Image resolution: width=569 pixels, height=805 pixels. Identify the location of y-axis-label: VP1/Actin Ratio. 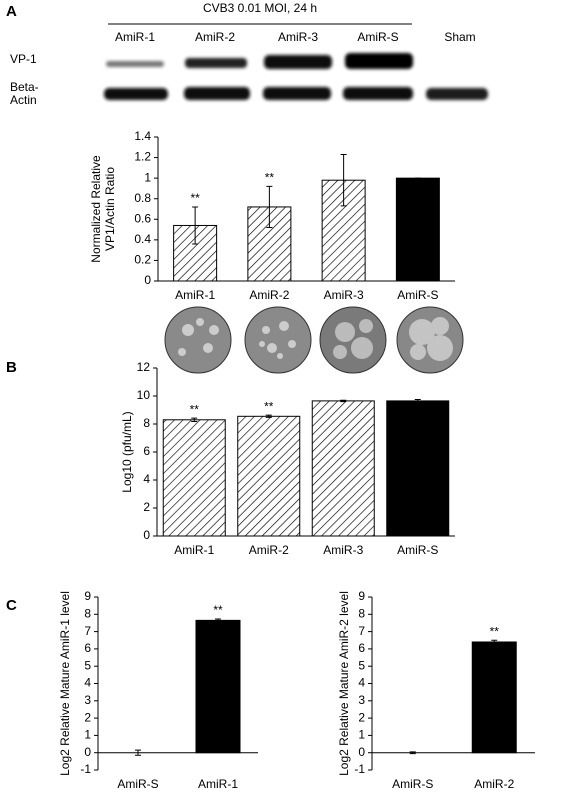
(110, 209).